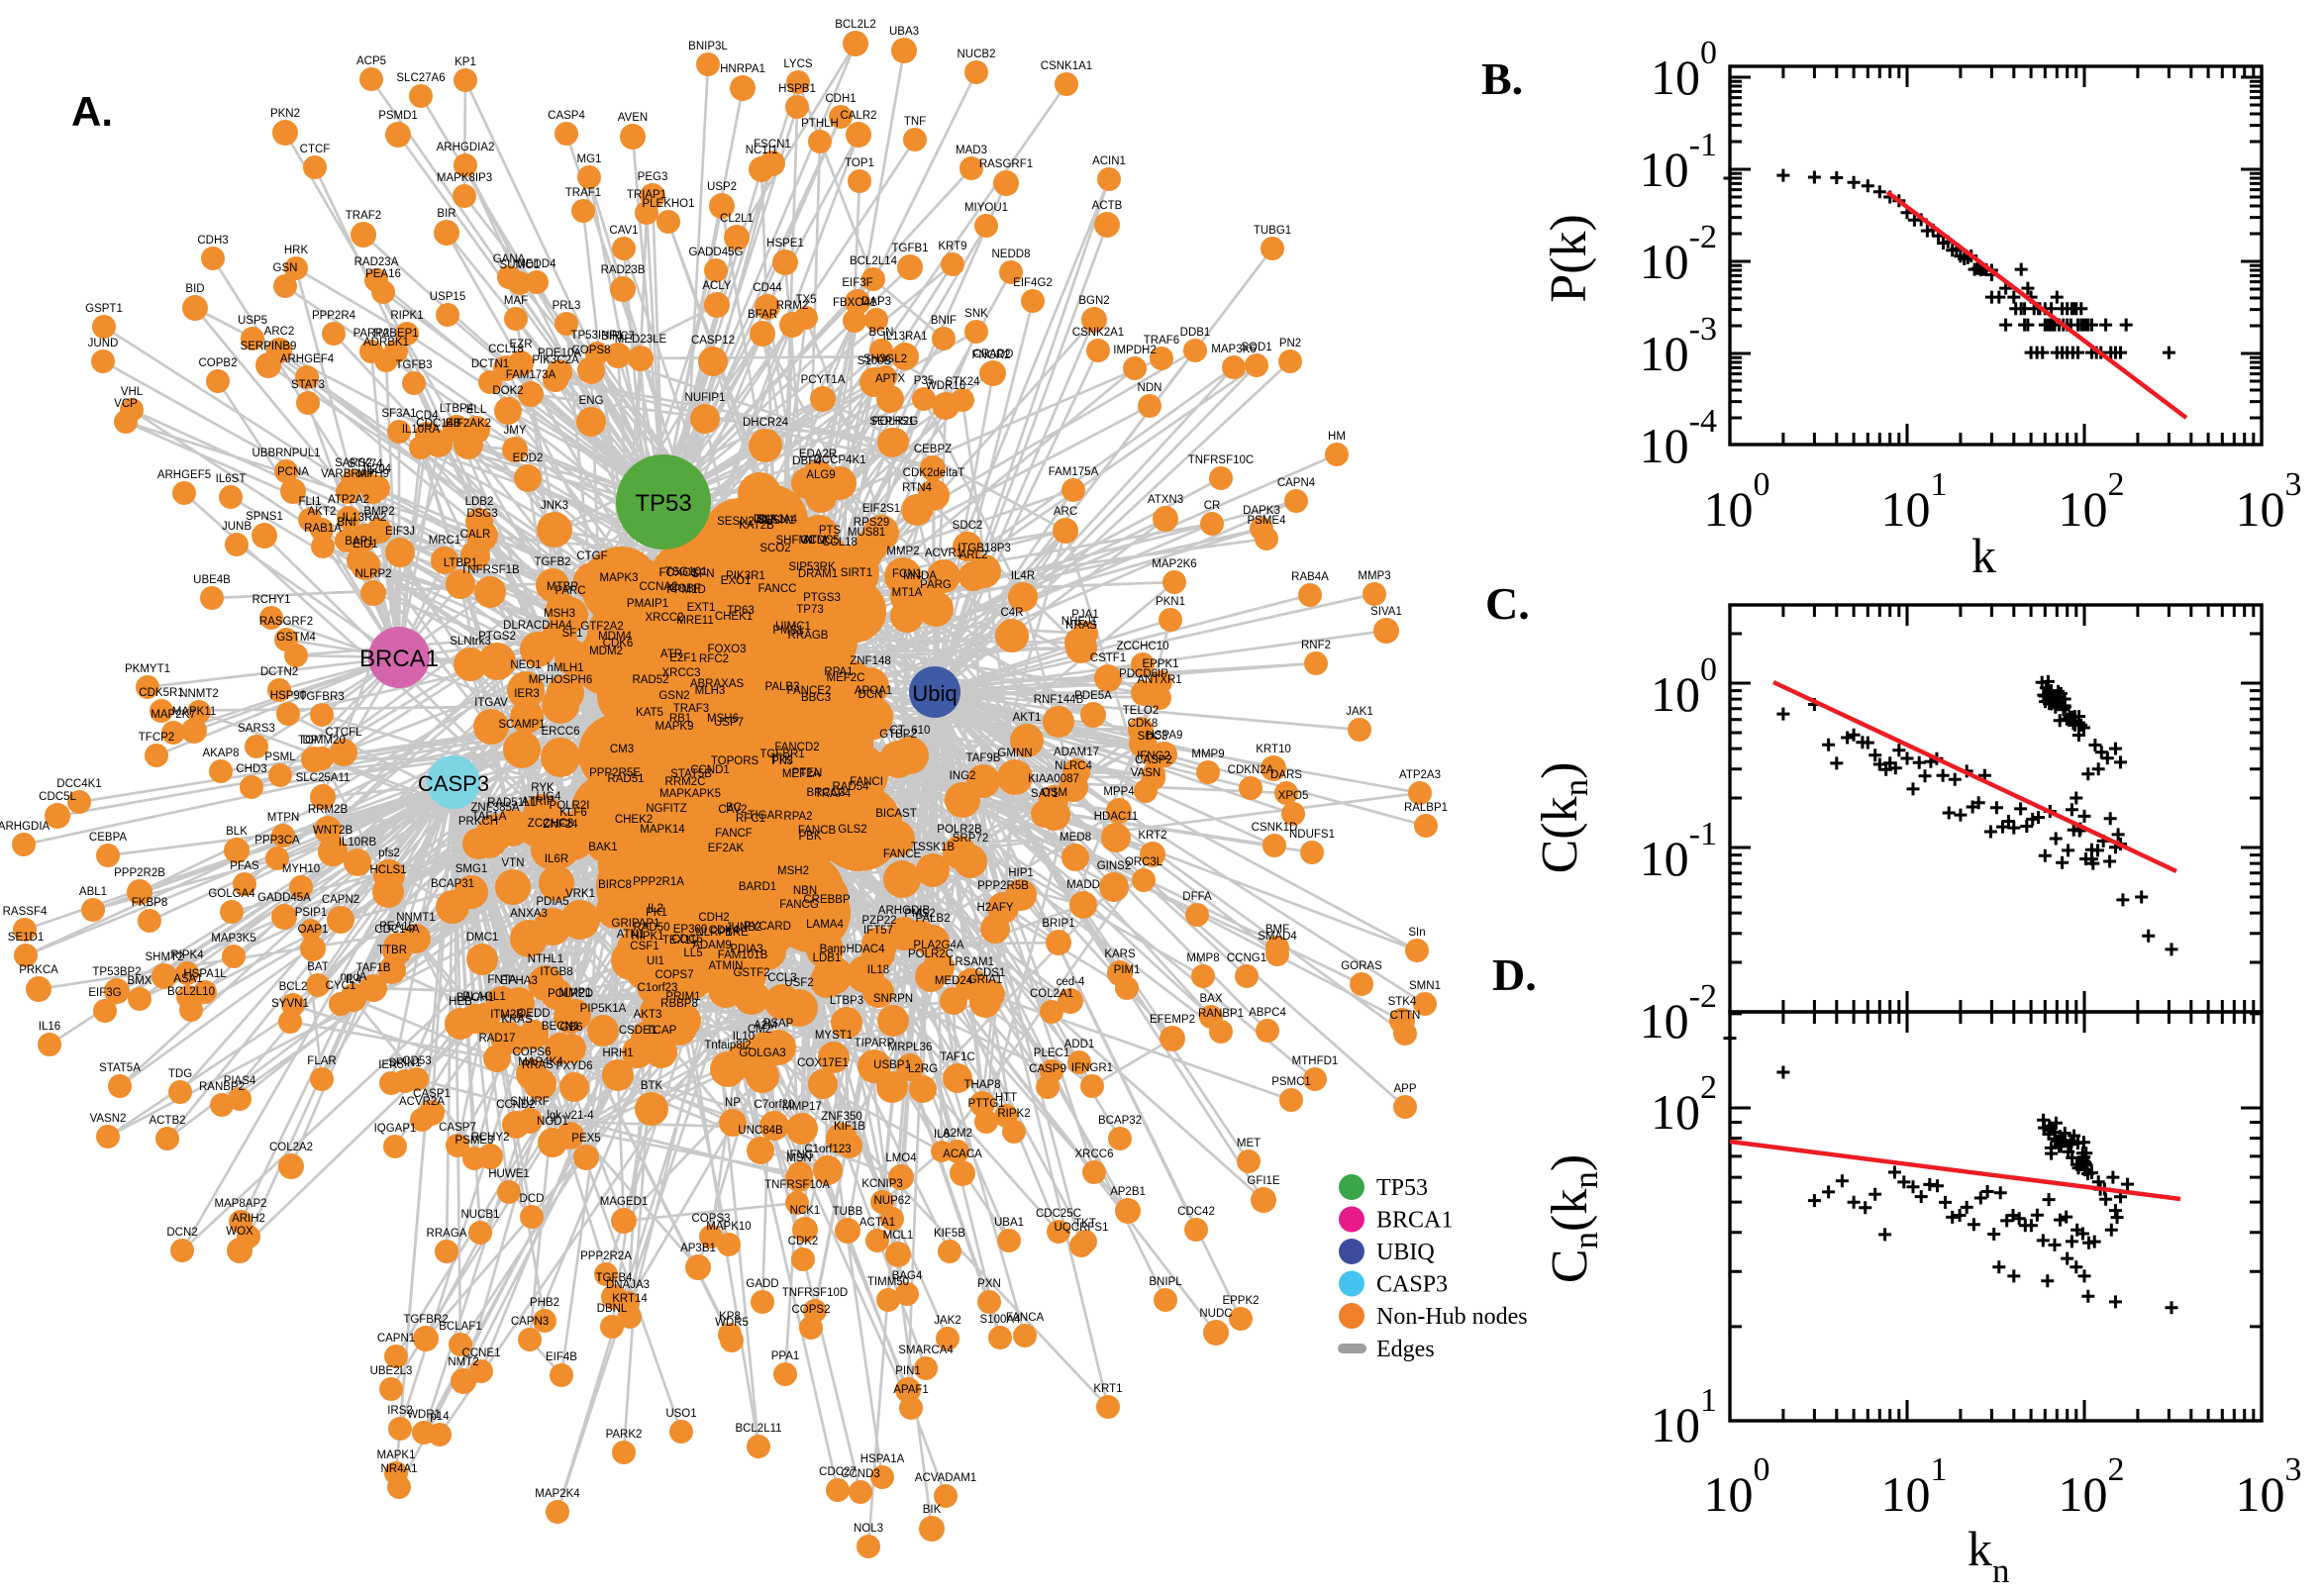 Image resolution: width=2323 pixels, height=1596 pixels. Describe the element at coordinates (746, 949) in the screenshot. I see `svg-text: PDIA3` at that location.